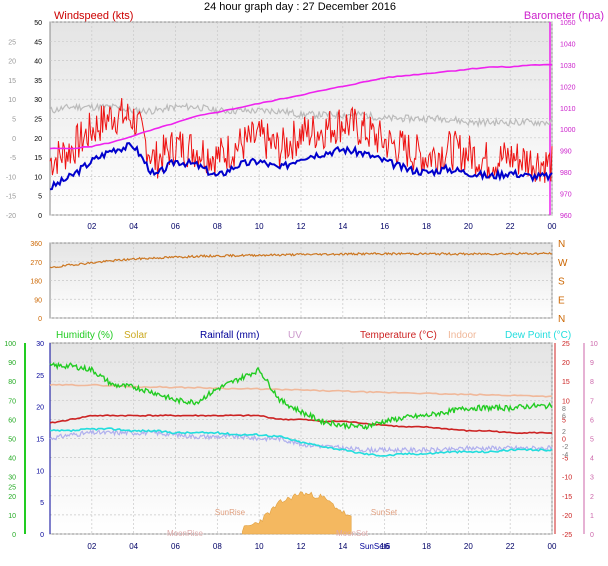 The height and width of the screenshot is (566, 608). I want to click on direction-y-tick-label: 270, so click(36, 263).